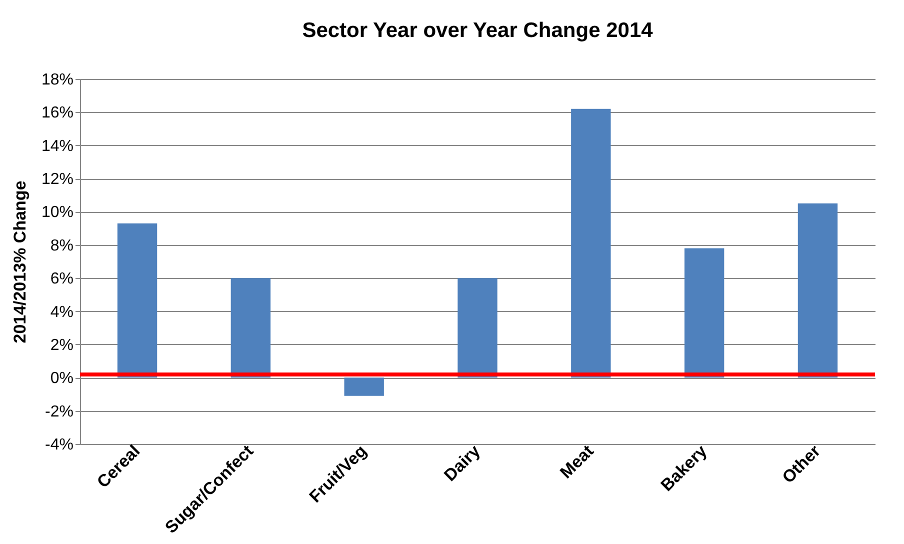 The height and width of the screenshot is (544, 904). What do you see at coordinates (57, 80) in the screenshot?
I see `y-tick-label: 18%` at bounding box center [57, 80].